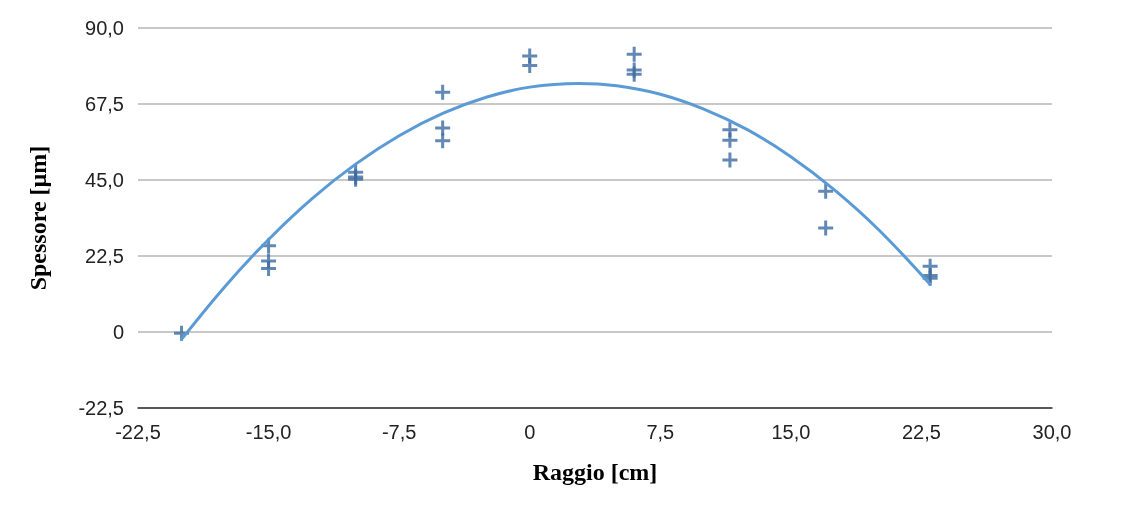 The image size is (1121, 522). Describe the element at coordinates (921, 432) in the screenshot. I see `x-tick-label: 22,5` at that location.